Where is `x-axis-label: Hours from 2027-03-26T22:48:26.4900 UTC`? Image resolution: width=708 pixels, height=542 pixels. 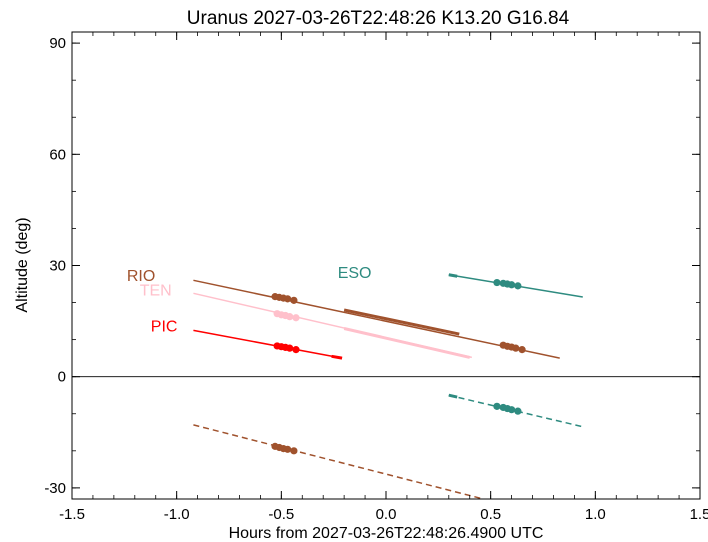
x-axis-label: Hours from 2027-03-26T22:48:26.4900 UTC is located at coordinates (386, 533).